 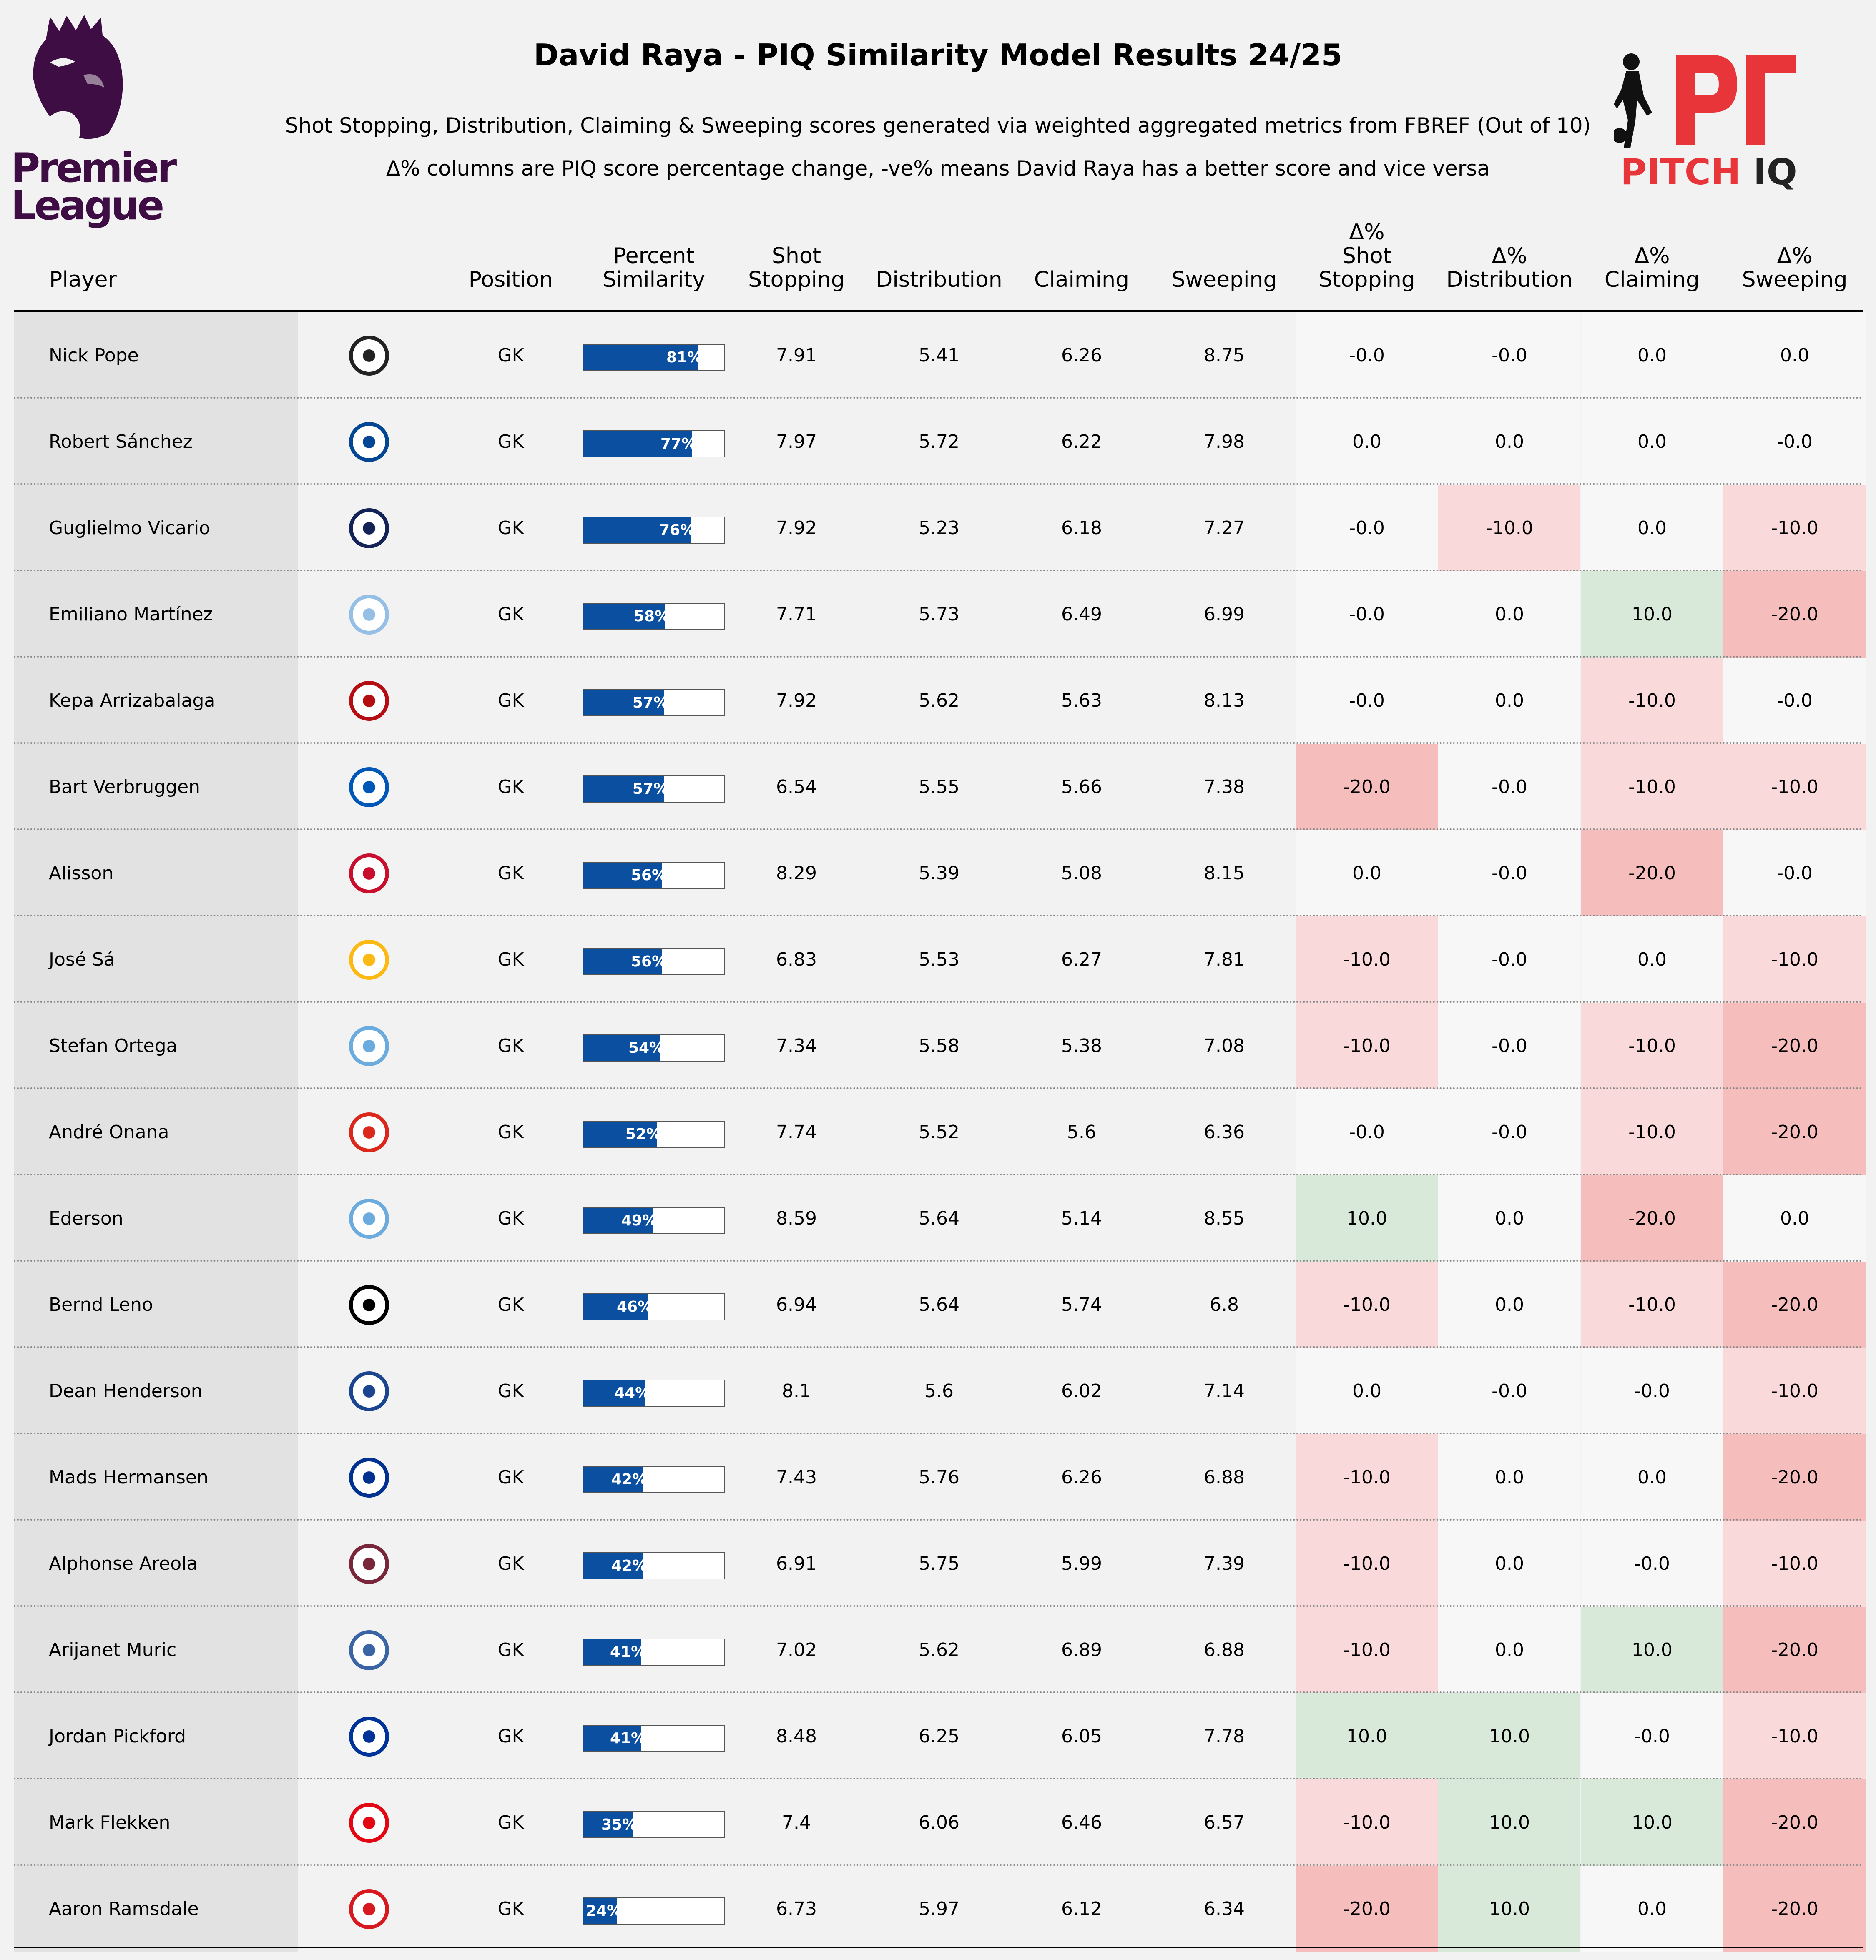 I want to click on similarity-label: 49%, so click(x=639, y=1220).